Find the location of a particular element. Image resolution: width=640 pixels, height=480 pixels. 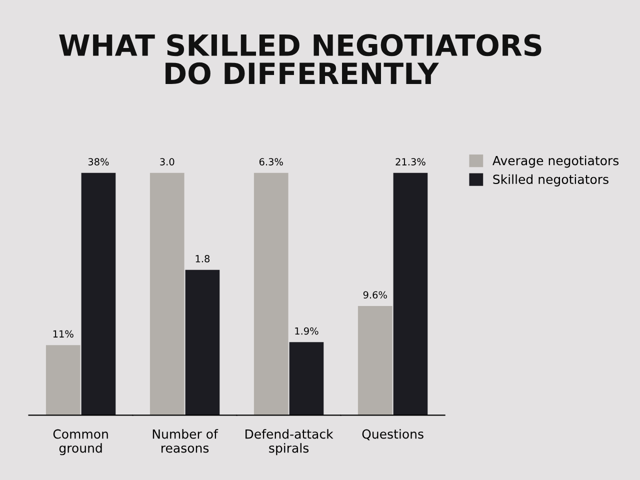

x-tick-label: Common ground is located at coordinates (80, 442).